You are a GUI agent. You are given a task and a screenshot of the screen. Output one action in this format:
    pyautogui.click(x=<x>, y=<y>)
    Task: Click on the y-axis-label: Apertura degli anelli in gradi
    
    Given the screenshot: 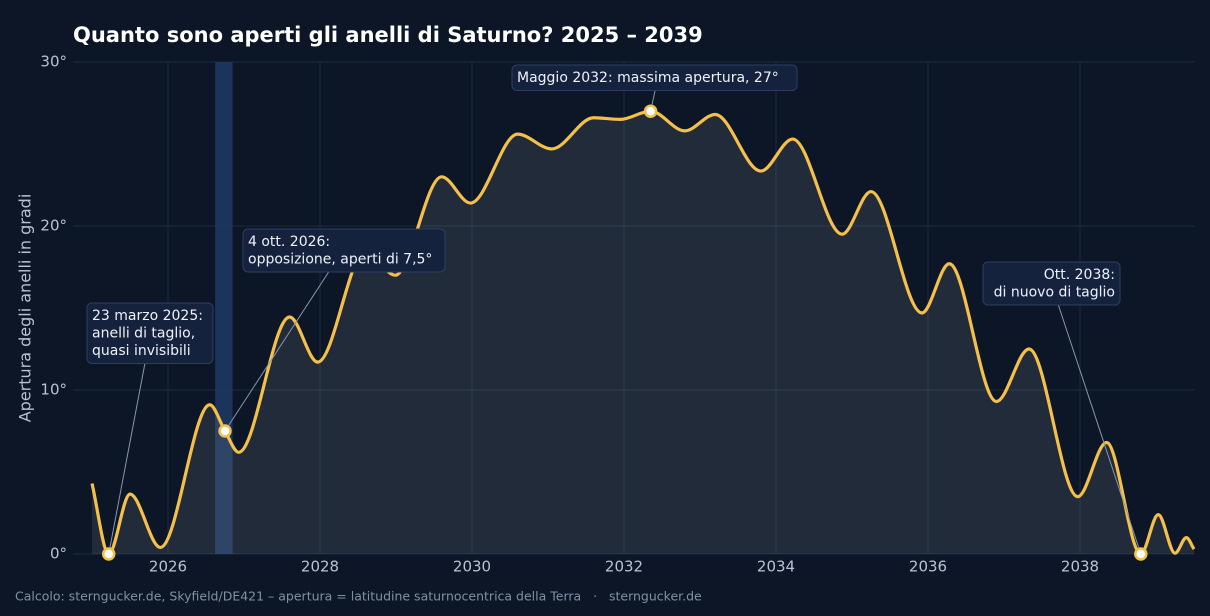 What is the action you would take?
    pyautogui.click(x=25, y=308)
    